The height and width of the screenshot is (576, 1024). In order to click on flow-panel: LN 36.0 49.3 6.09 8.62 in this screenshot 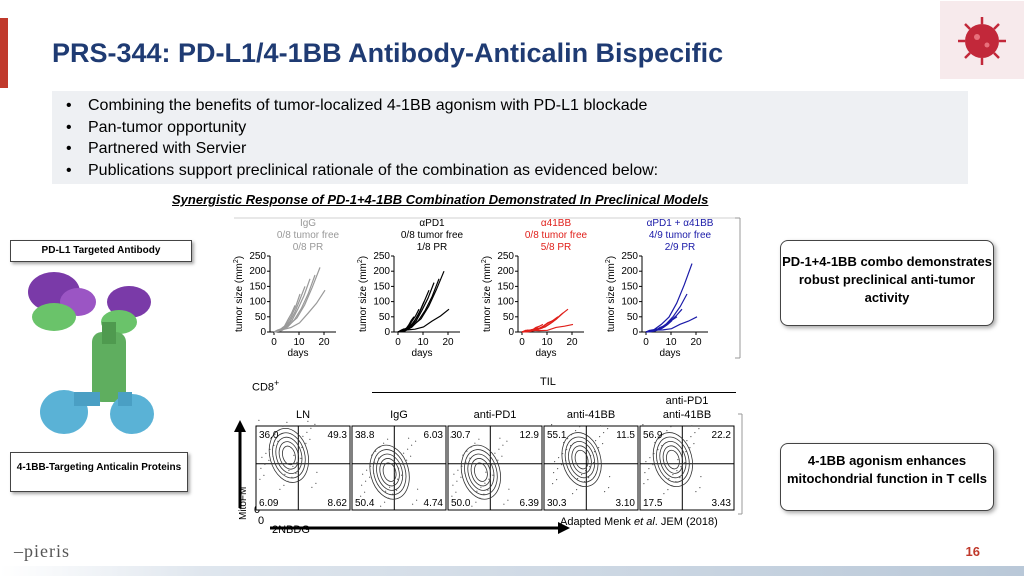, I will do `click(303, 460)`.